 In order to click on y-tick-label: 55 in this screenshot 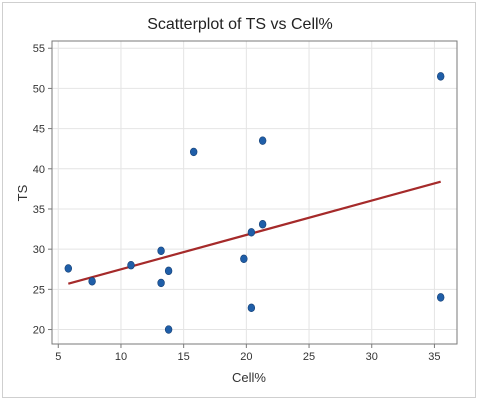, I will do `click(39, 49)`.